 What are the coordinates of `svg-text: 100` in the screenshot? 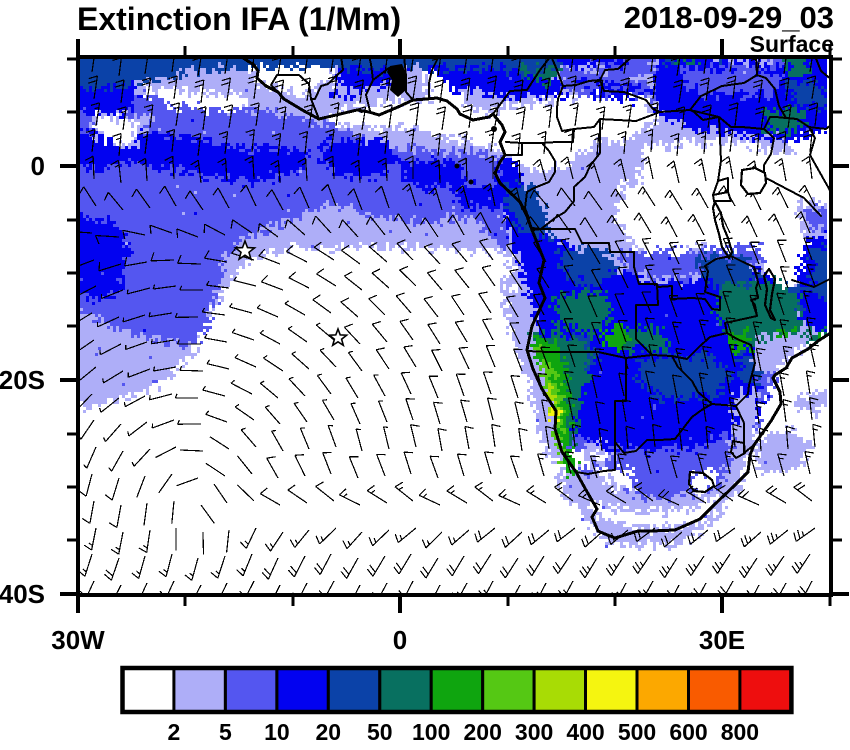 It's located at (431, 732).